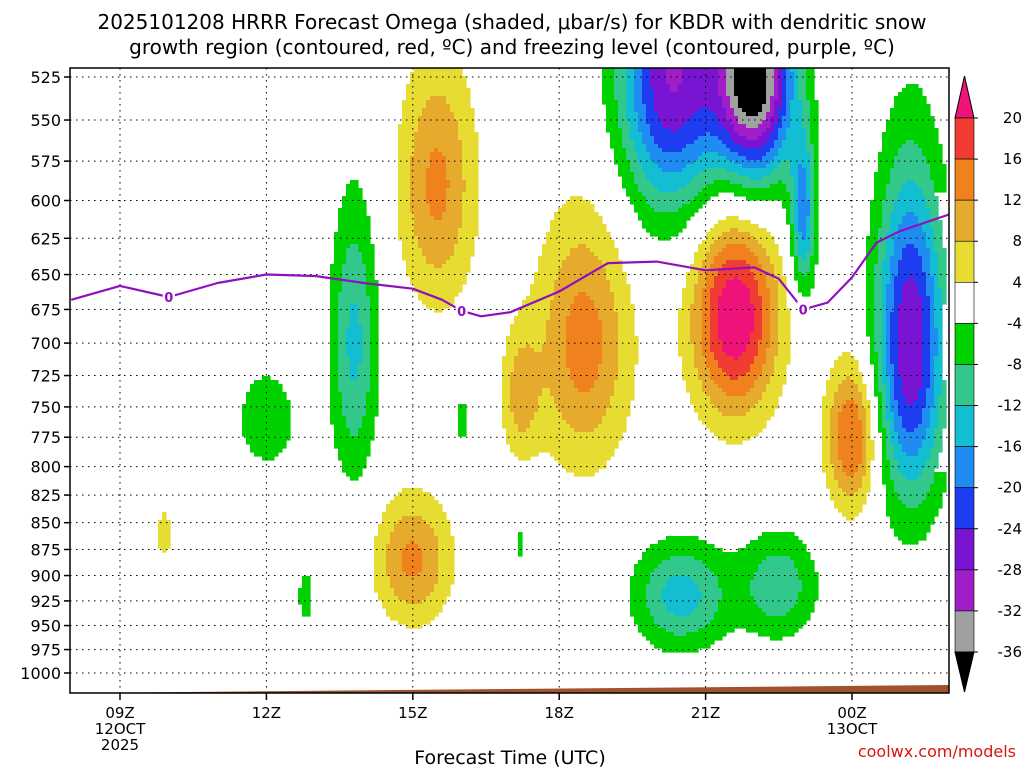  I want to click on site-credit: coolwx.com/models, so click(937, 751).